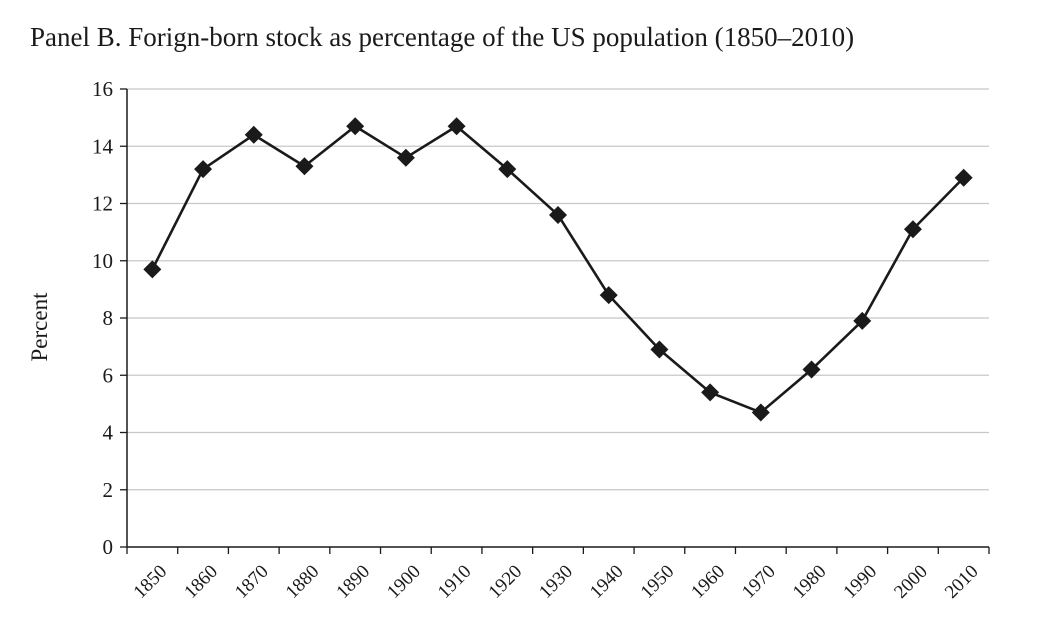 The image size is (1059, 644). I want to click on y-tick-label: 8, so click(108, 318).